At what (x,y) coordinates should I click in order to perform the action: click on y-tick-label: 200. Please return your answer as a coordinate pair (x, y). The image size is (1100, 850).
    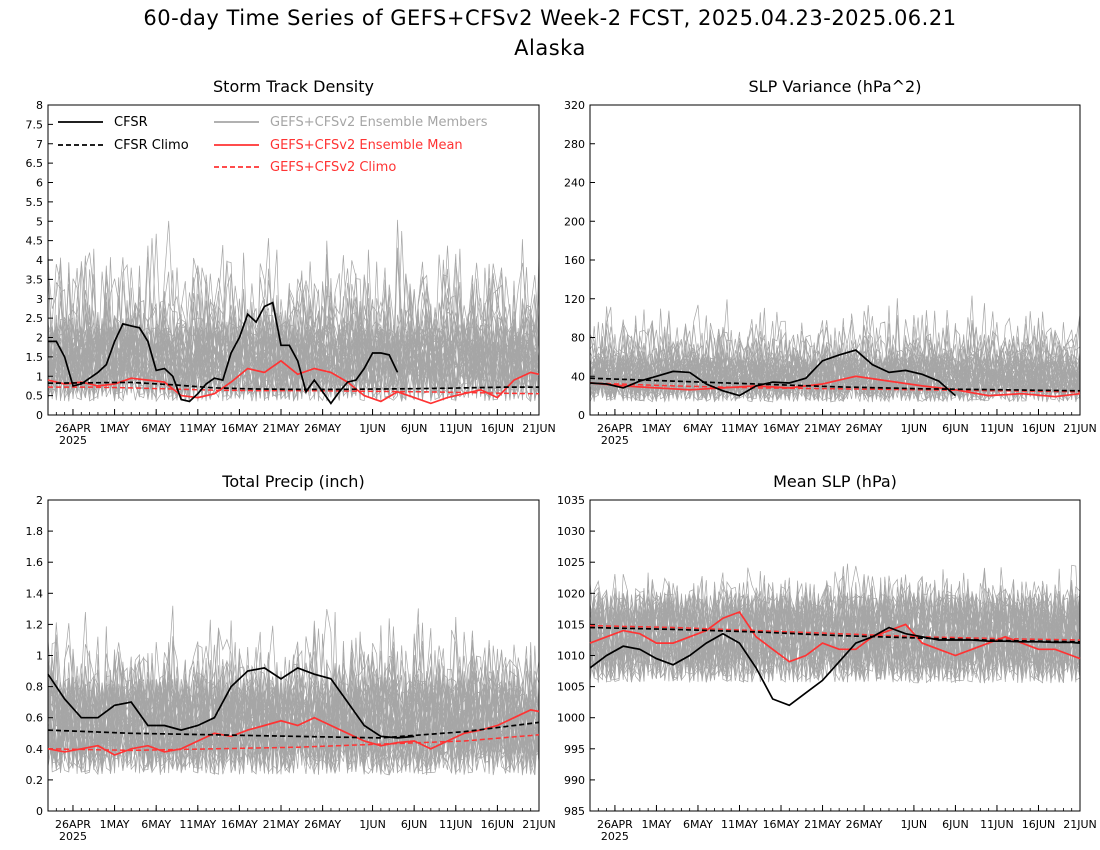
    Looking at the image, I should click on (574, 221).